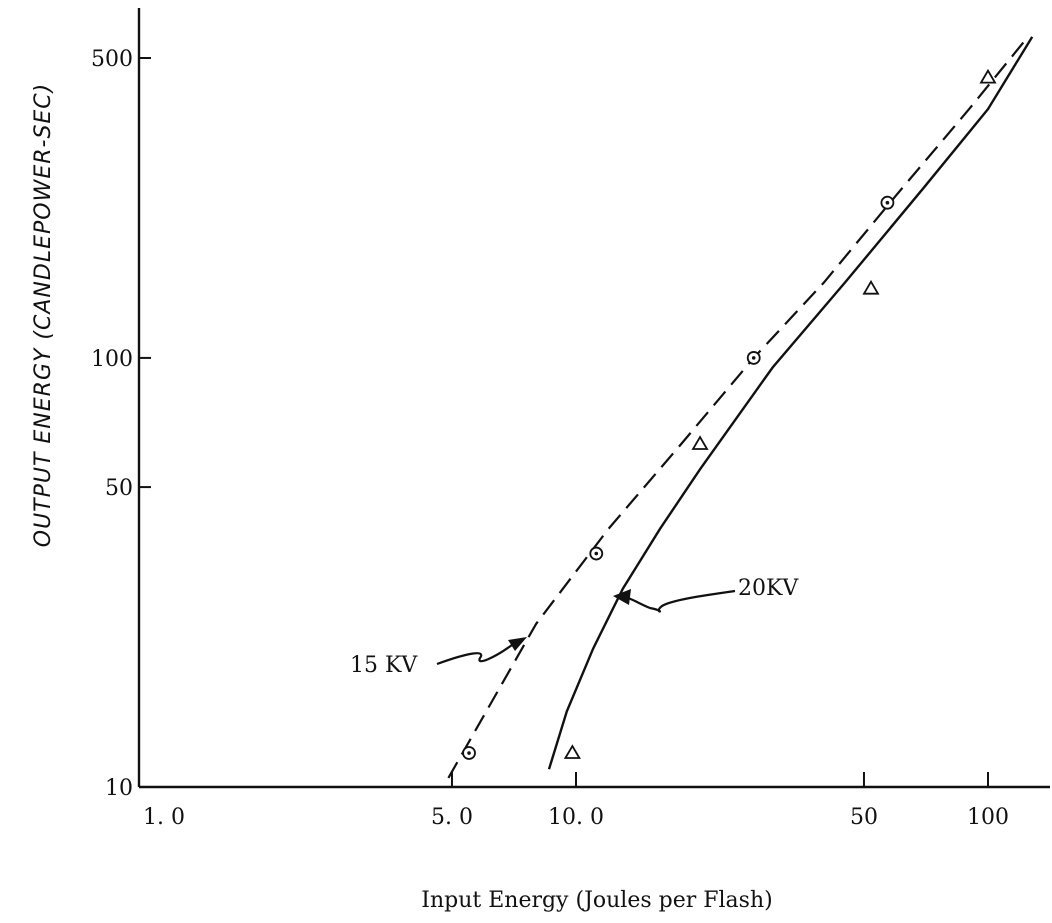  Describe the element at coordinates (164, 817) in the screenshot. I see `x-tick-label: 1. 0` at that location.